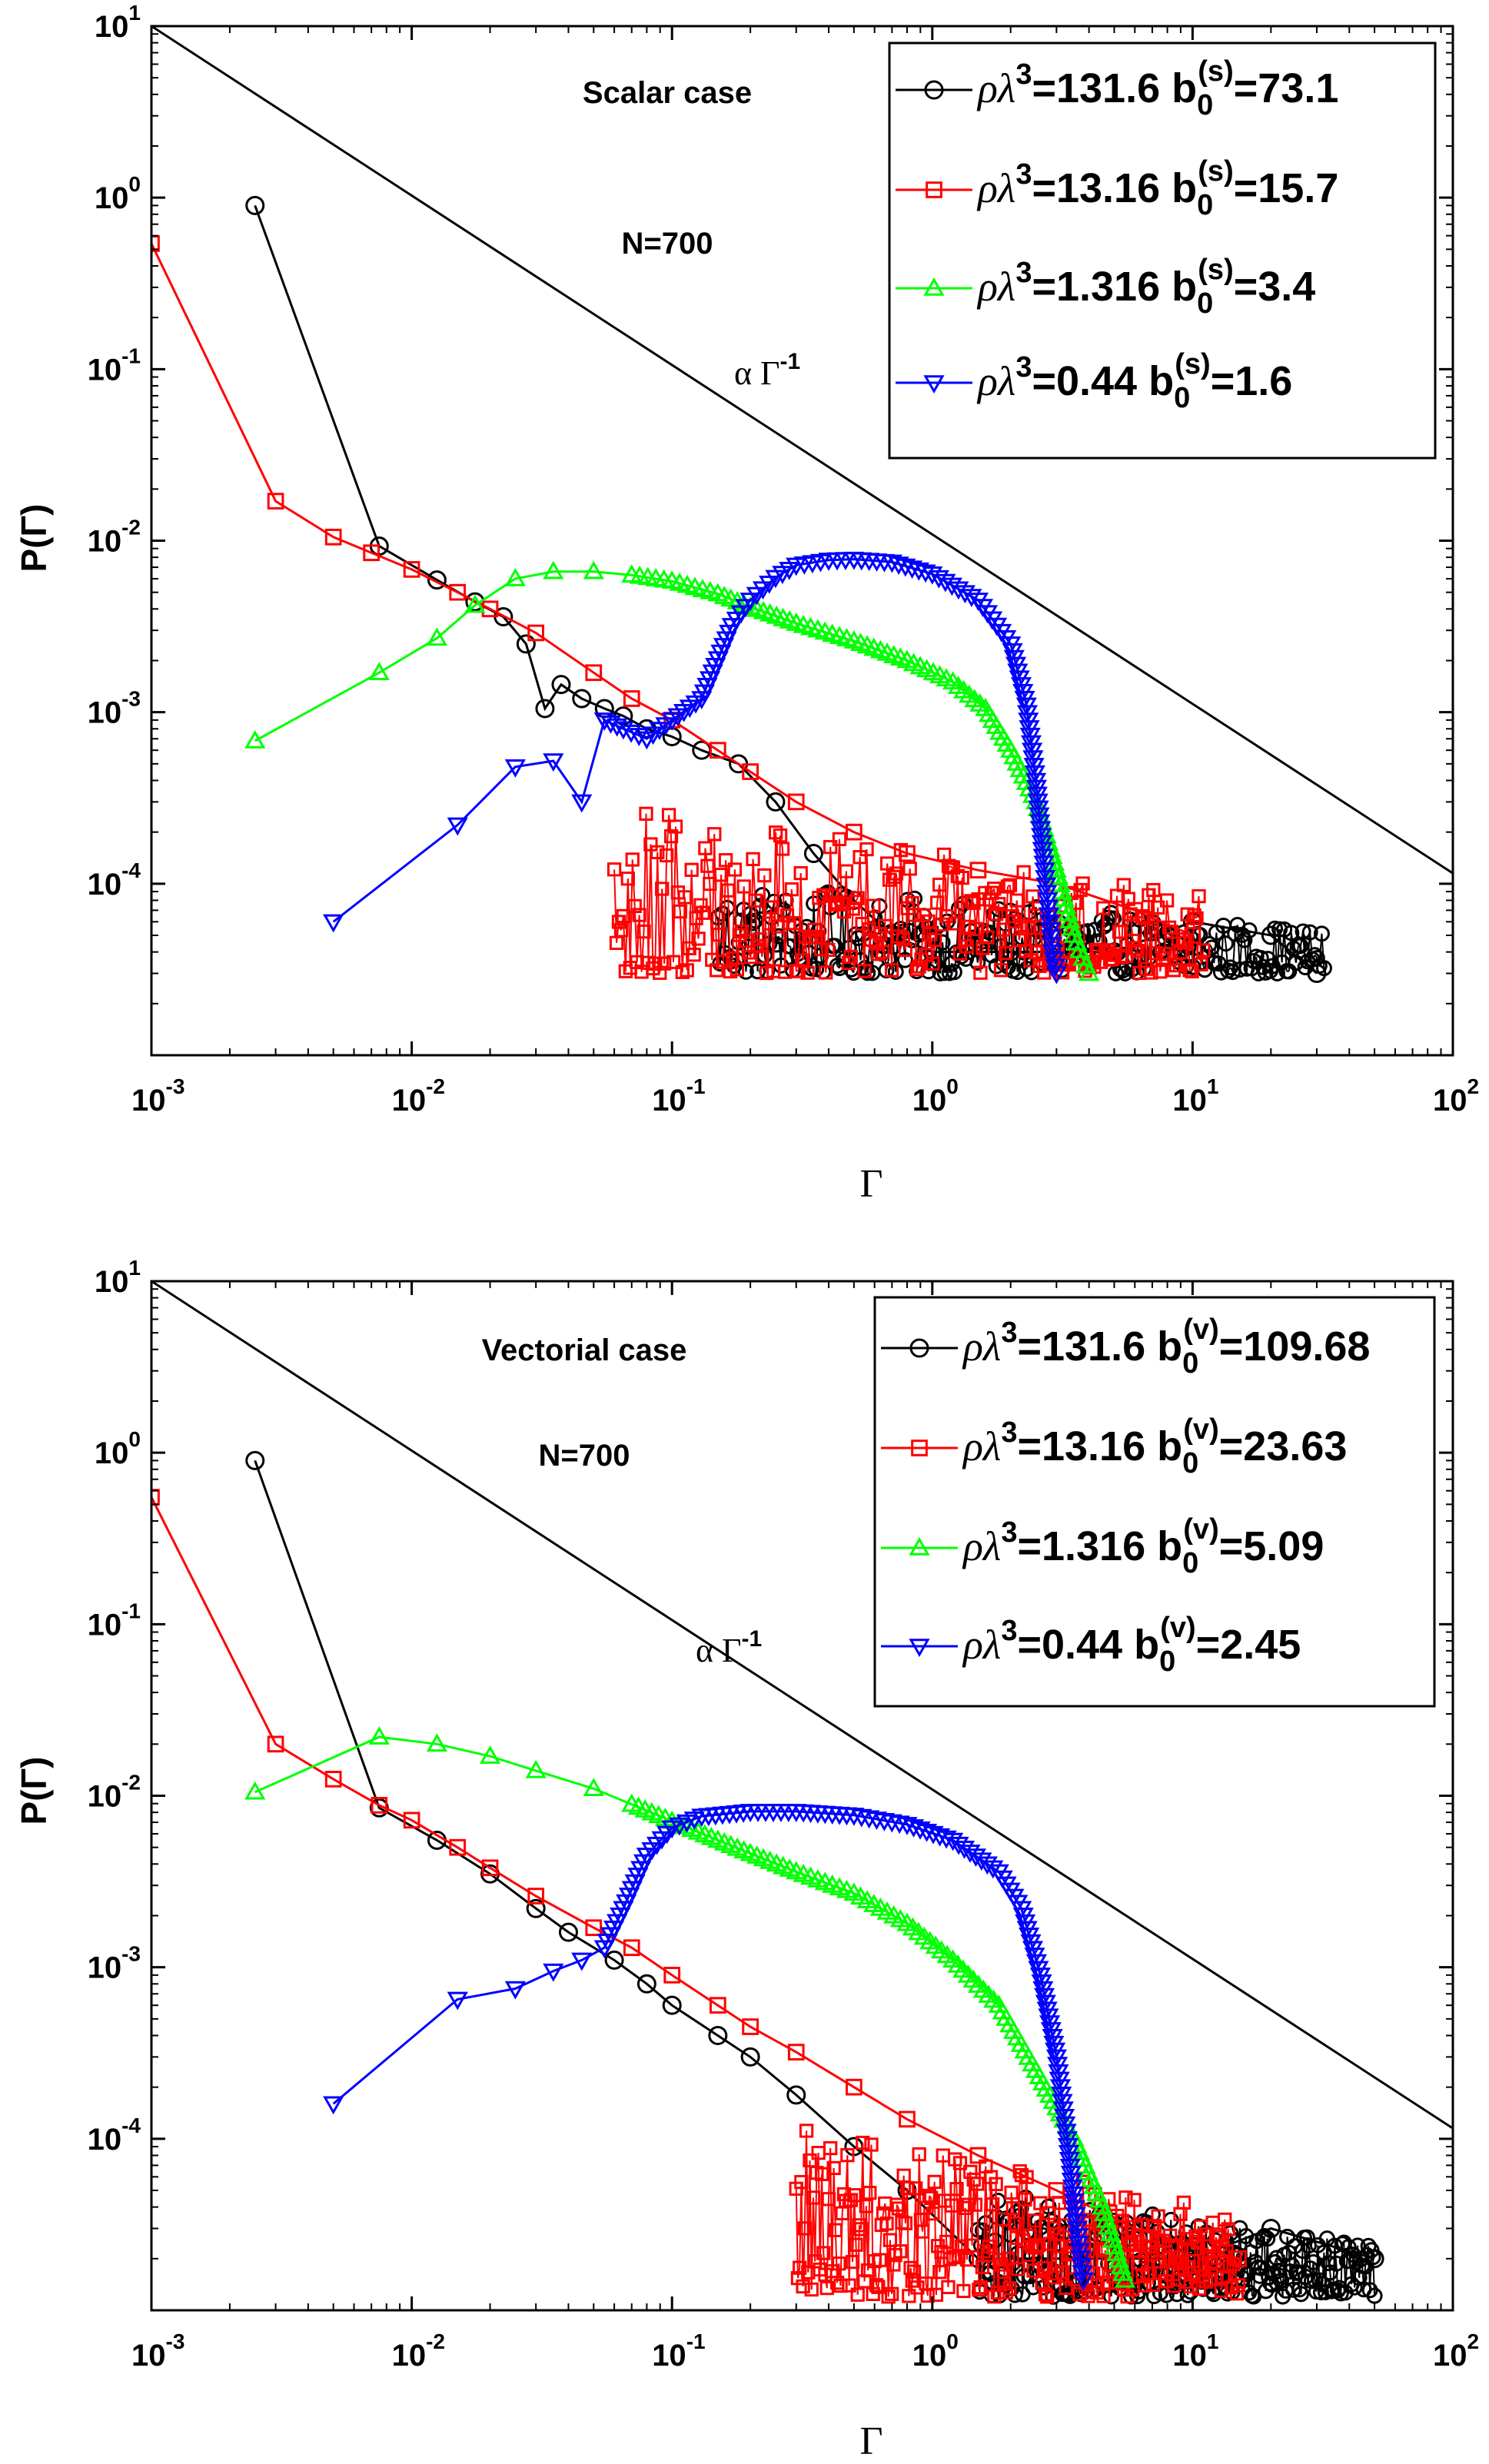 The width and height of the screenshot is (1489, 2464). Describe the element at coordinates (1069, 1645) in the screenshot. I see `legend-rho-value: =0.44` at that location.